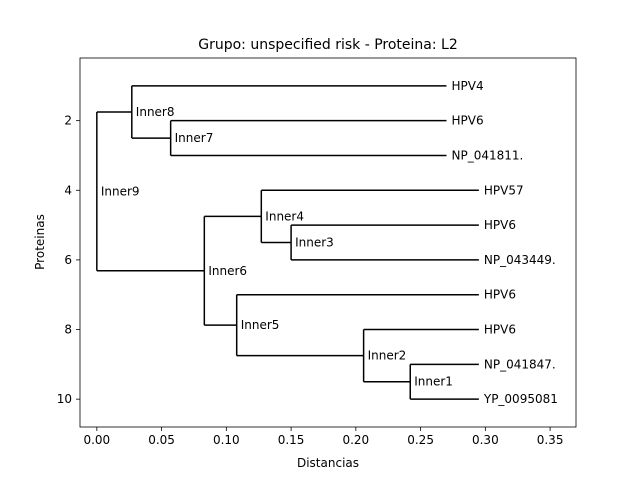  I want to click on inner-node-label: Inner7, so click(194, 138).